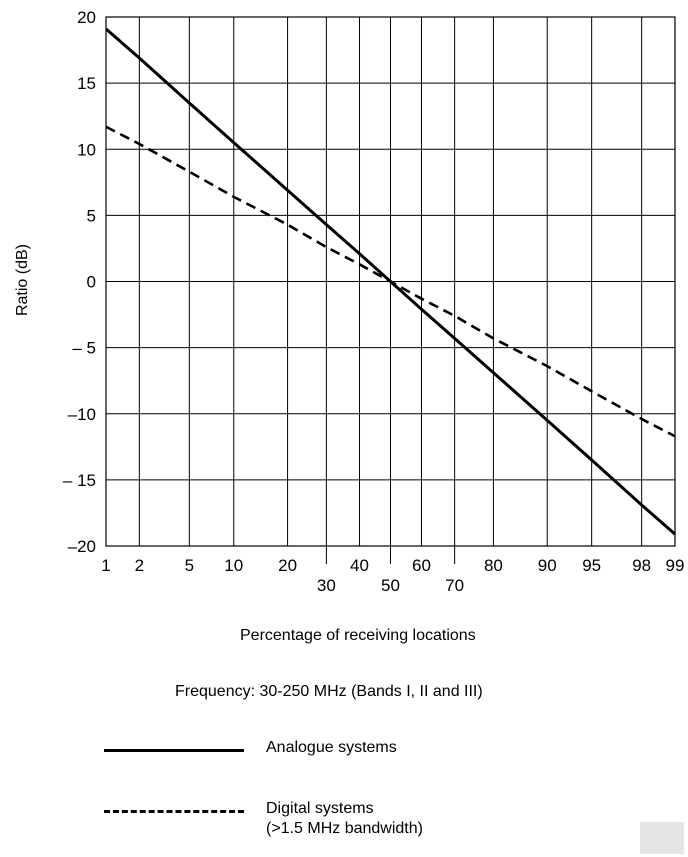 The image size is (688, 857). I want to click on x-tick-label: 60, so click(421, 565).